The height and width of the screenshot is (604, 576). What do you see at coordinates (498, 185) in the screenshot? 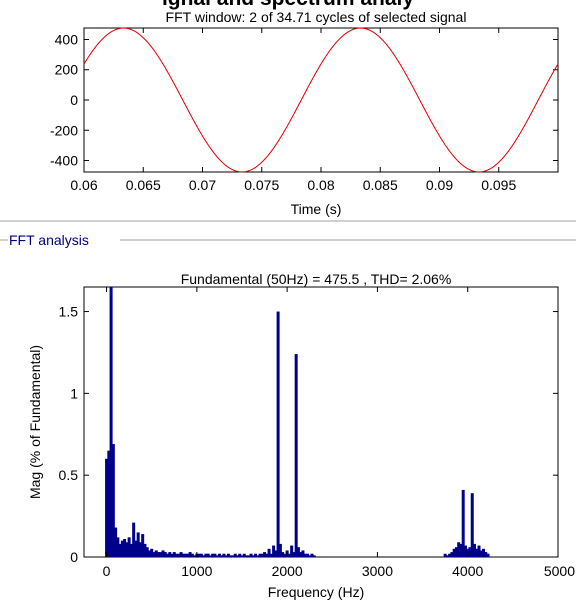
I see `signal-x-tick-label: 0.095` at bounding box center [498, 185].